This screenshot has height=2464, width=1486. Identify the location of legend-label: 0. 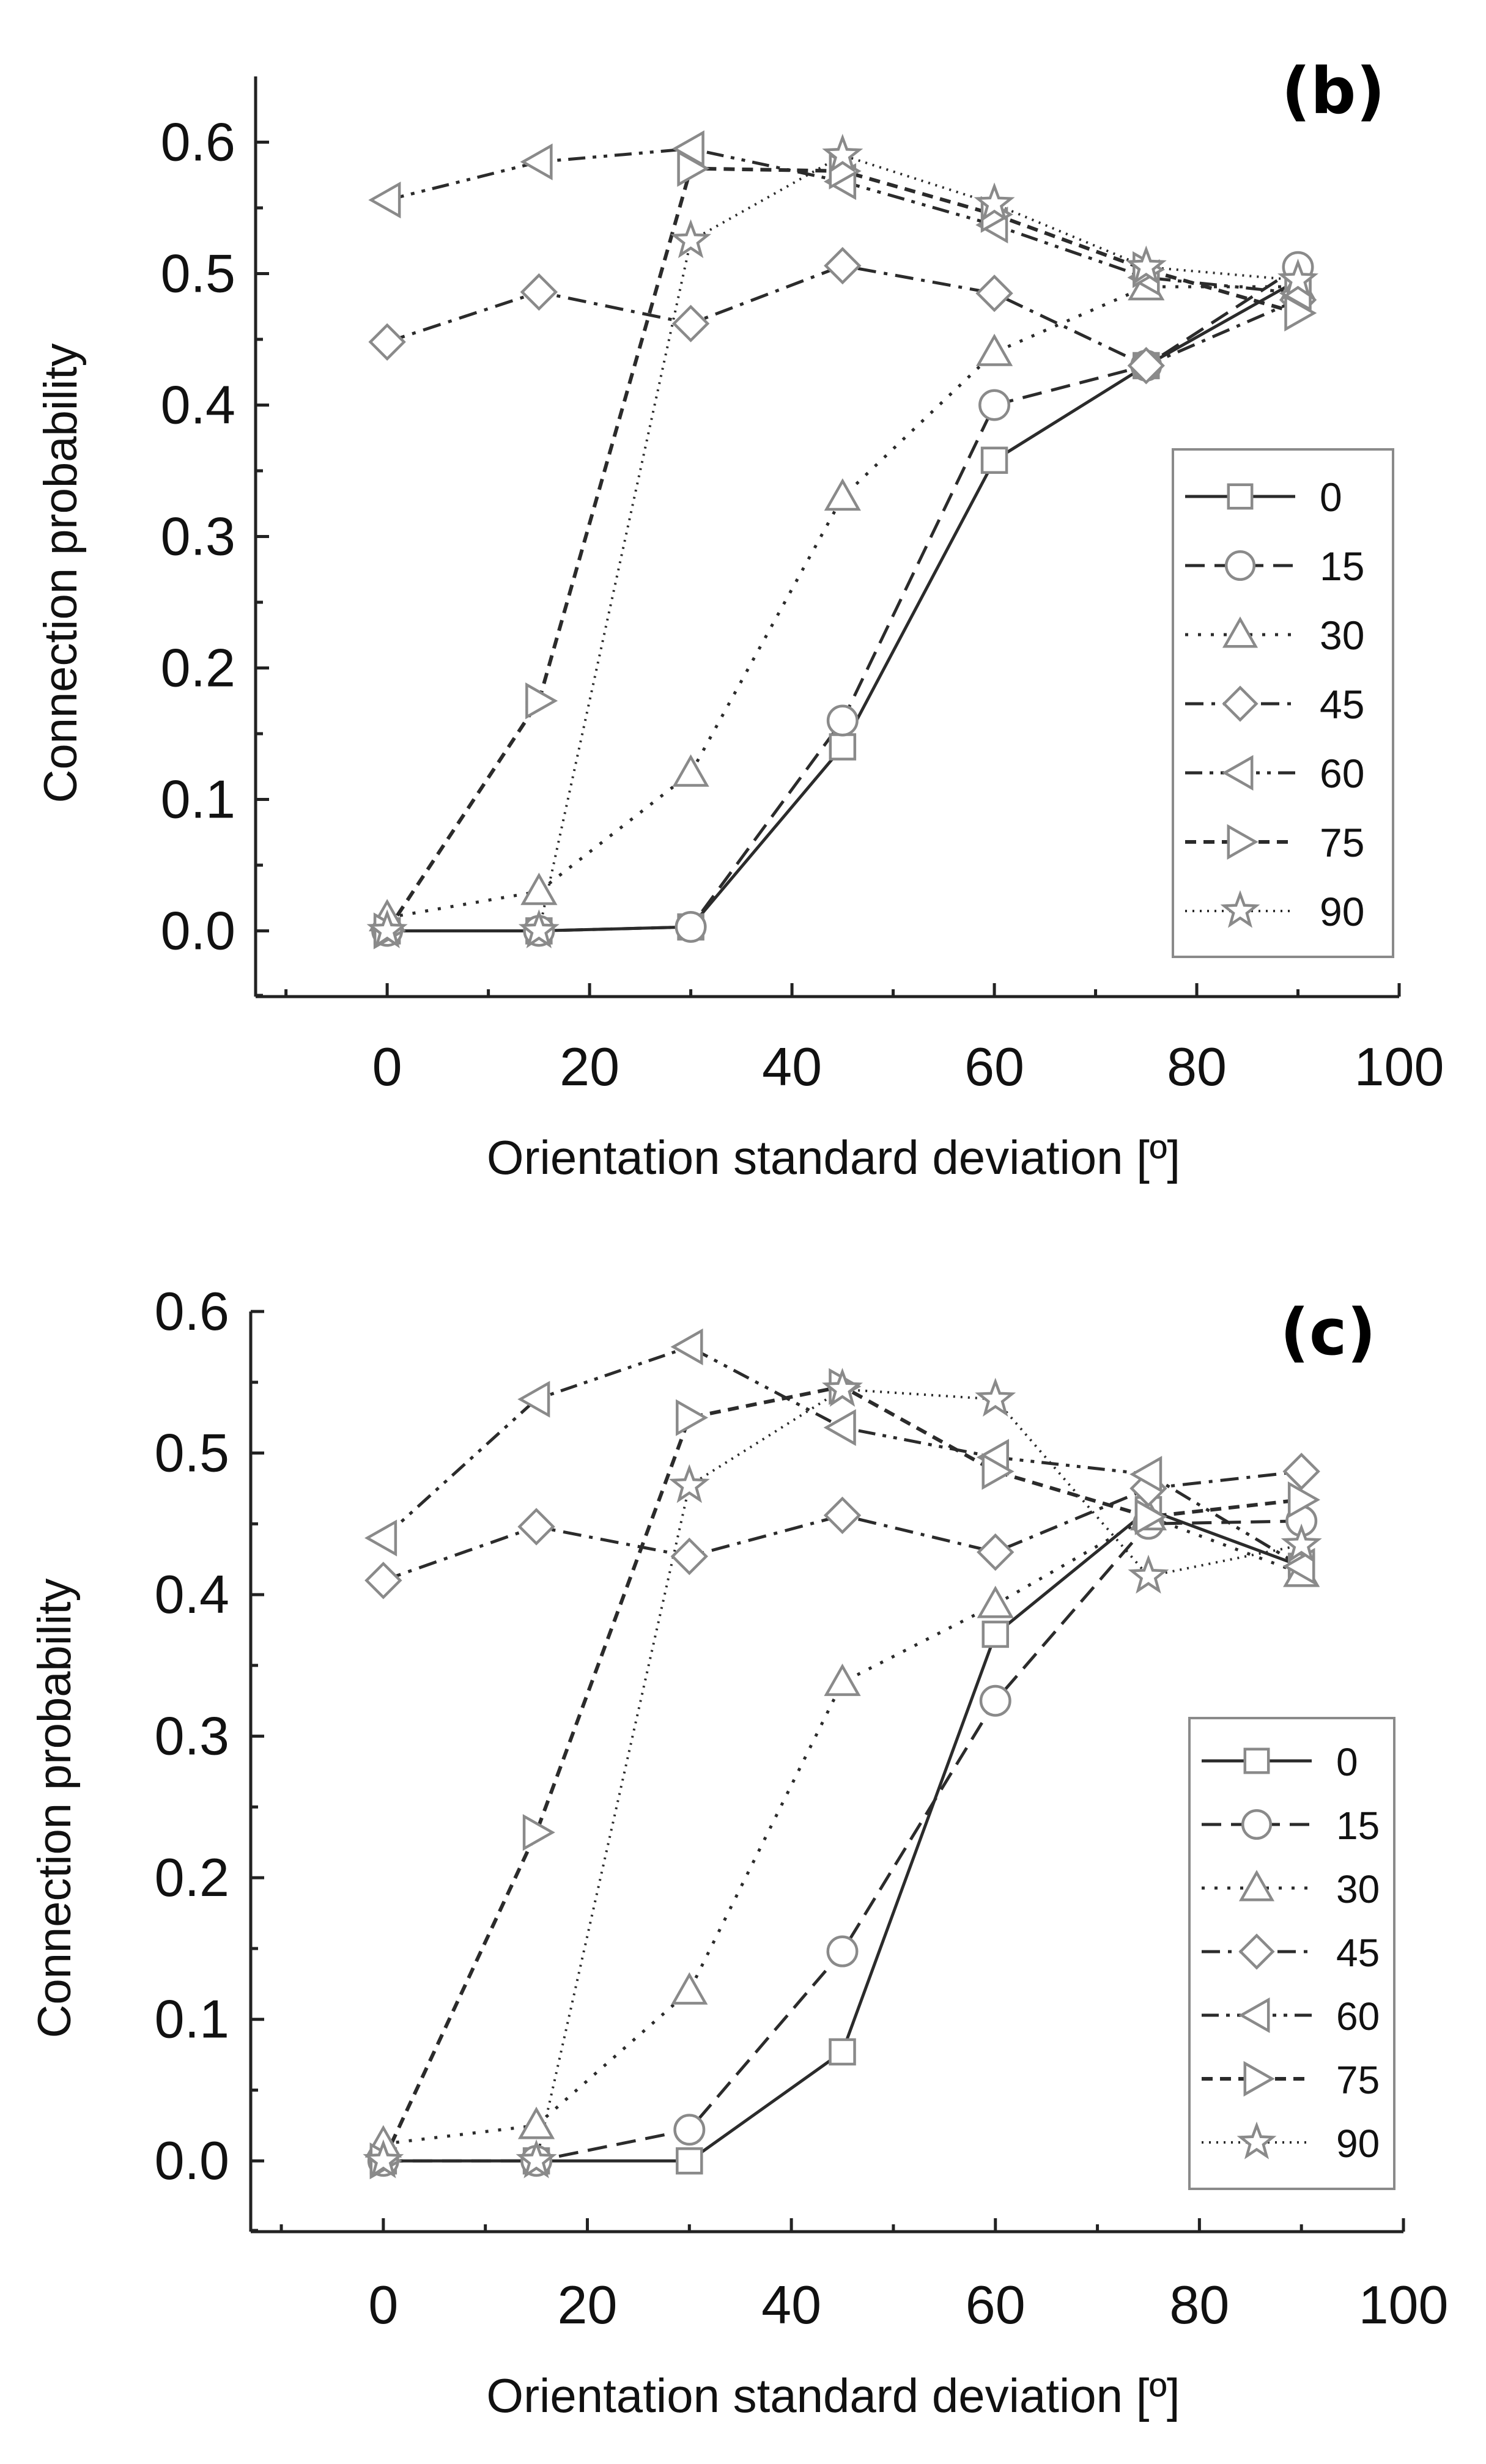
(1347, 1762).